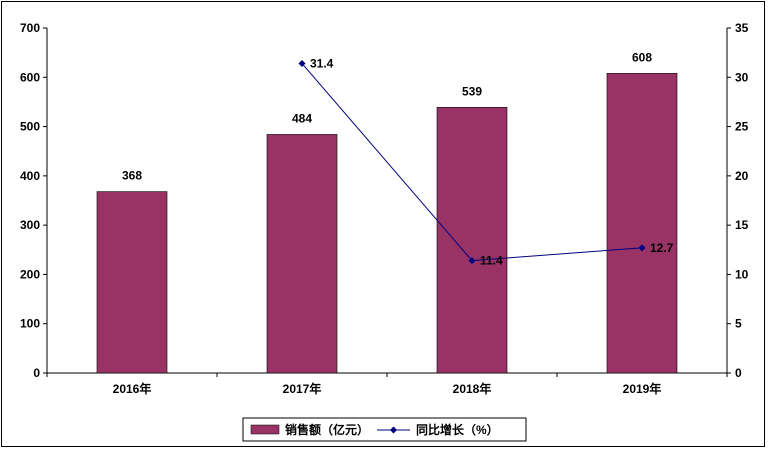  Describe the element at coordinates (472, 91) in the screenshot. I see `bar-value-label: 539` at that location.